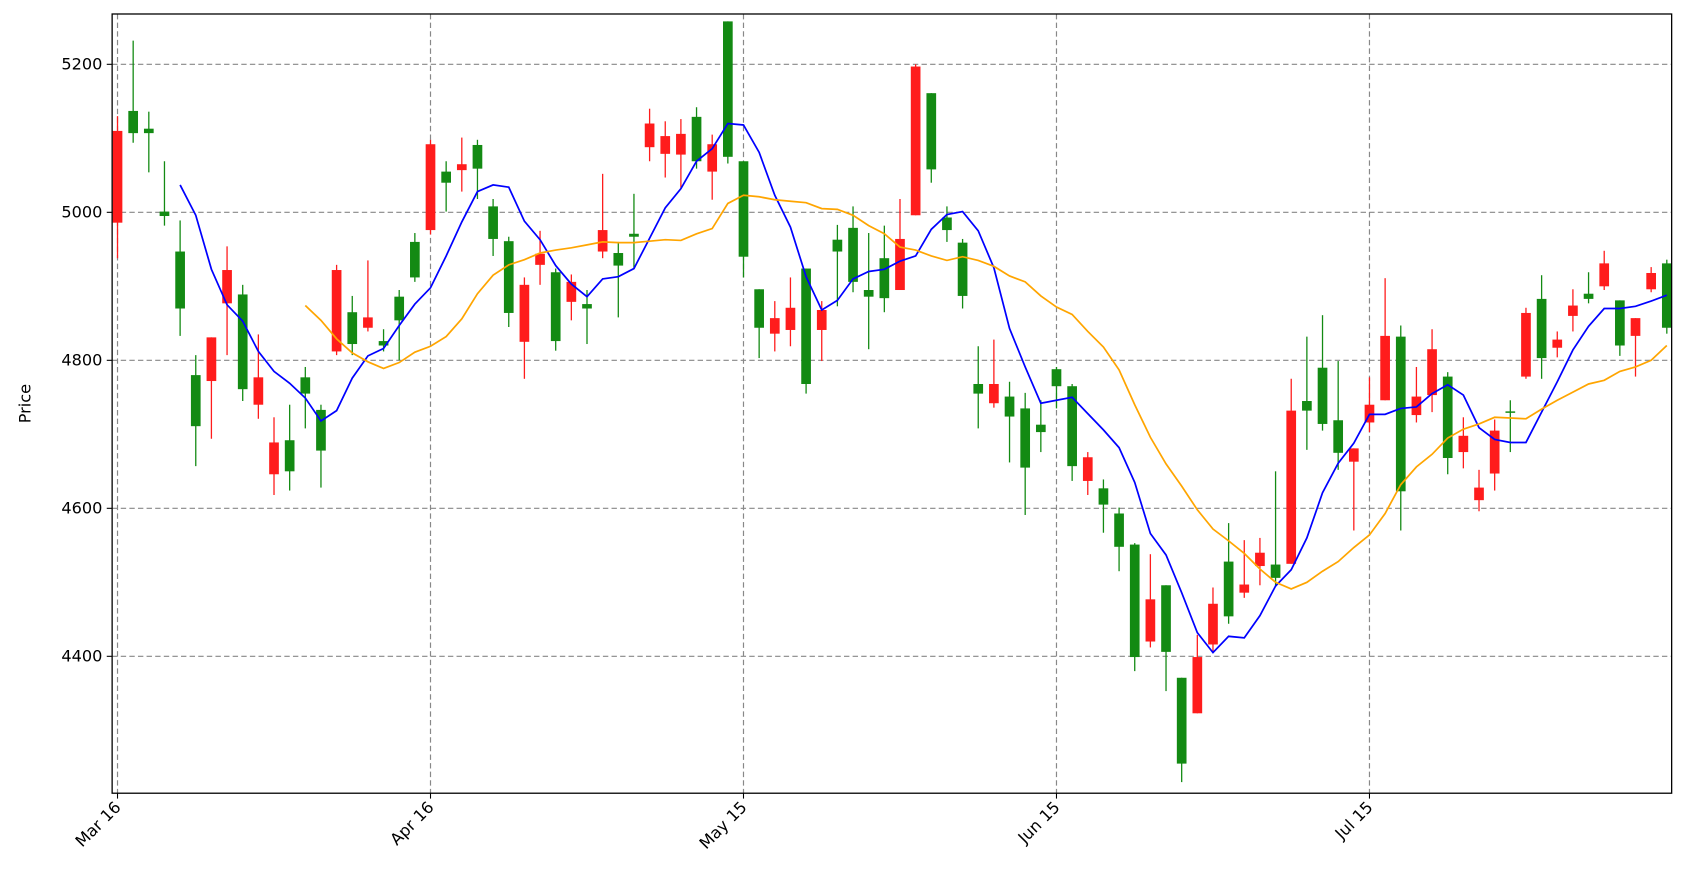 The image size is (1688, 889). What do you see at coordinates (24, 403) in the screenshot?
I see `y-axis-label: Price` at bounding box center [24, 403].